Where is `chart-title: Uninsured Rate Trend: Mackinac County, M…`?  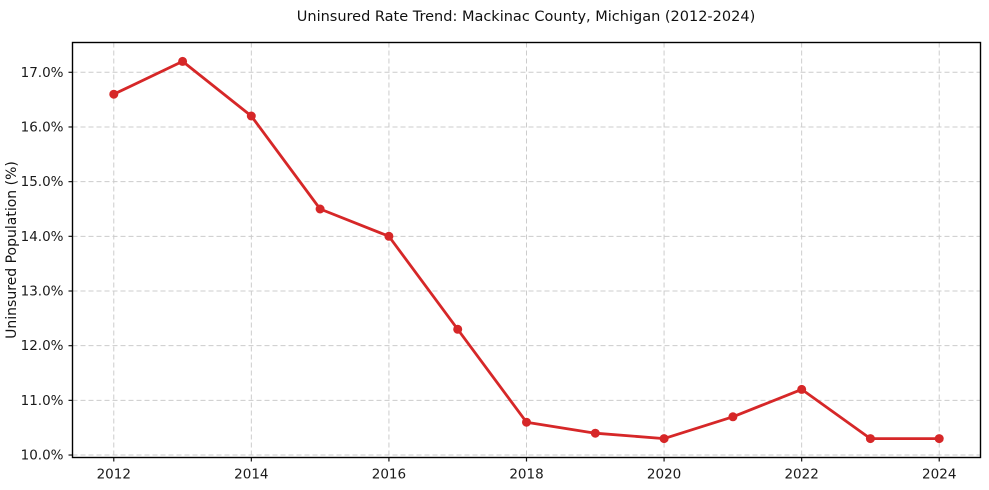
chart-title: Uninsured Rate Trend: Mackinac County, M… is located at coordinates (526, 17).